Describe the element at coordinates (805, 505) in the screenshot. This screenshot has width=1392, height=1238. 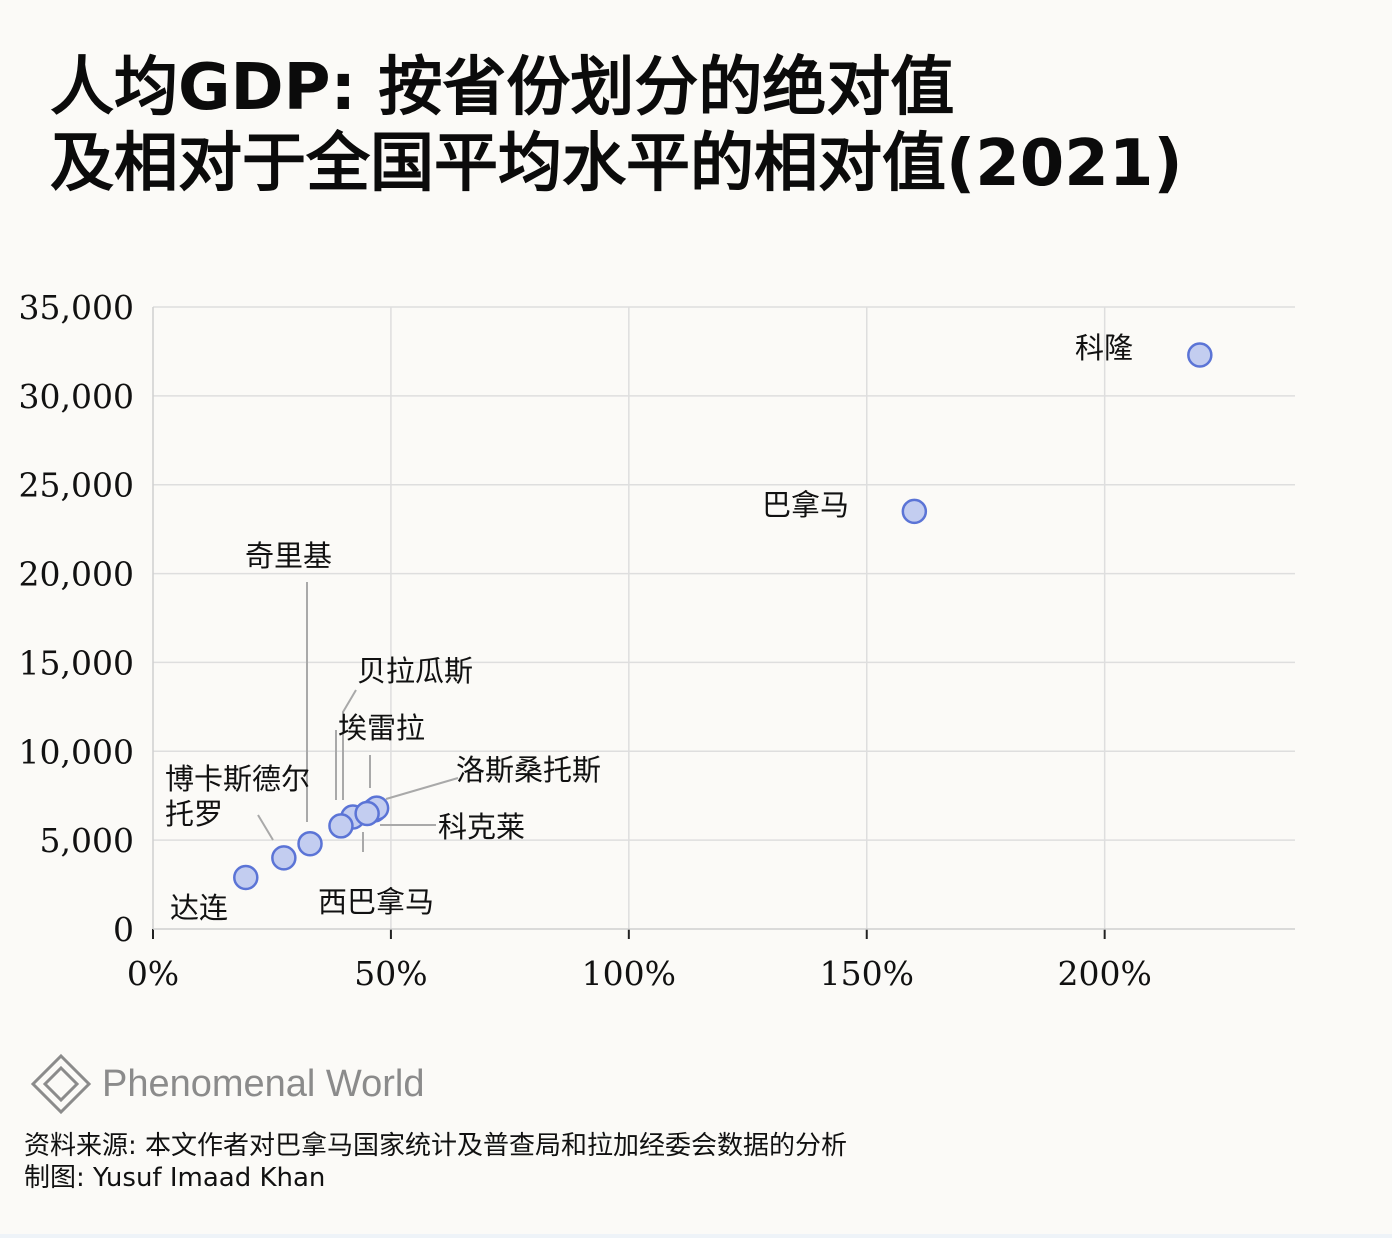
I see `point-label: 巴拿马` at that location.